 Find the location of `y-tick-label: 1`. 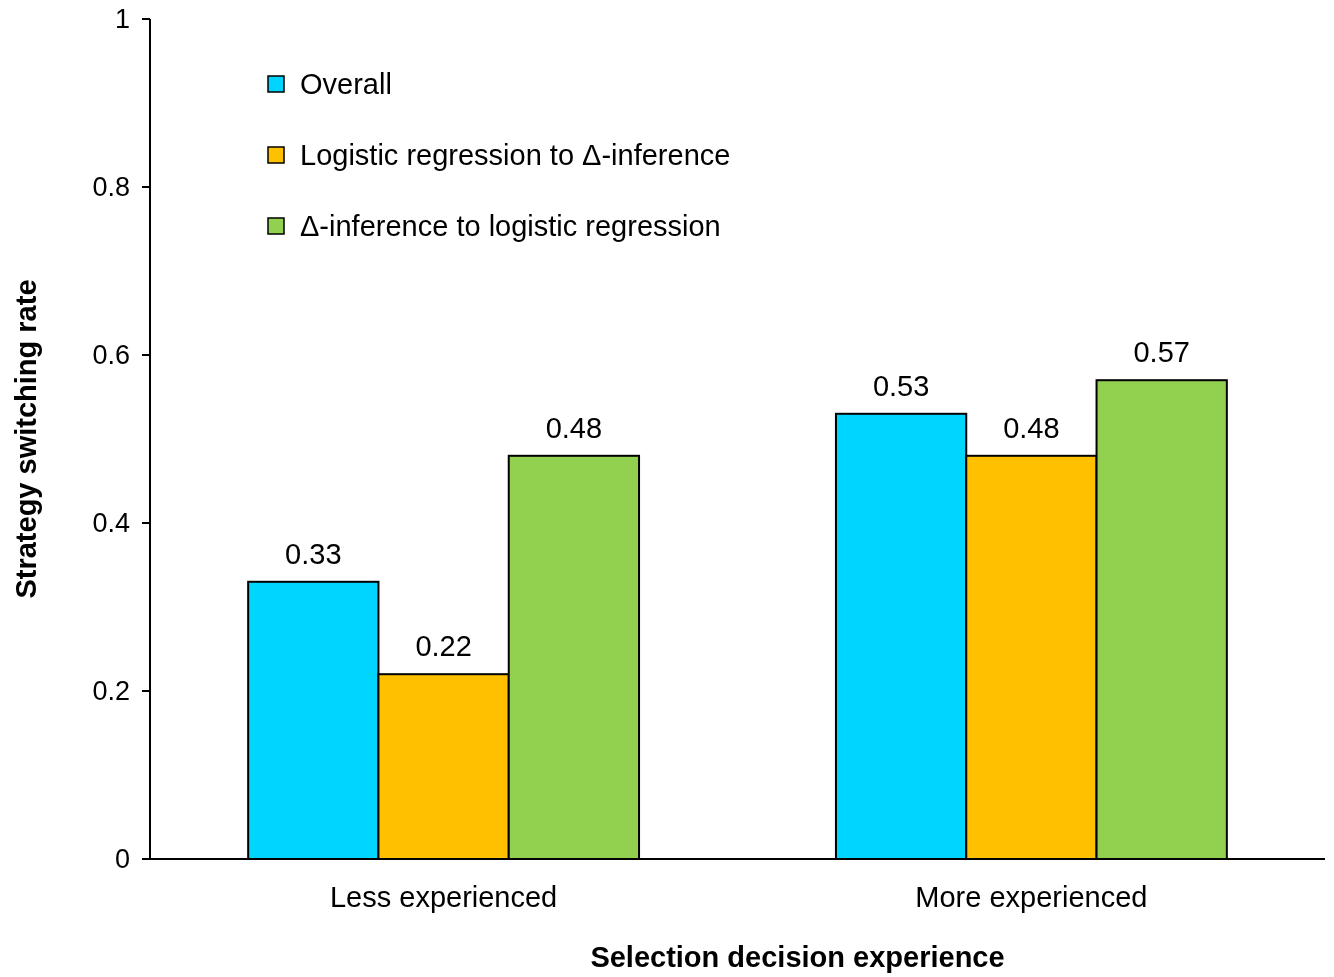

y-tick-label: 1 is located at coordinates (122, 19).